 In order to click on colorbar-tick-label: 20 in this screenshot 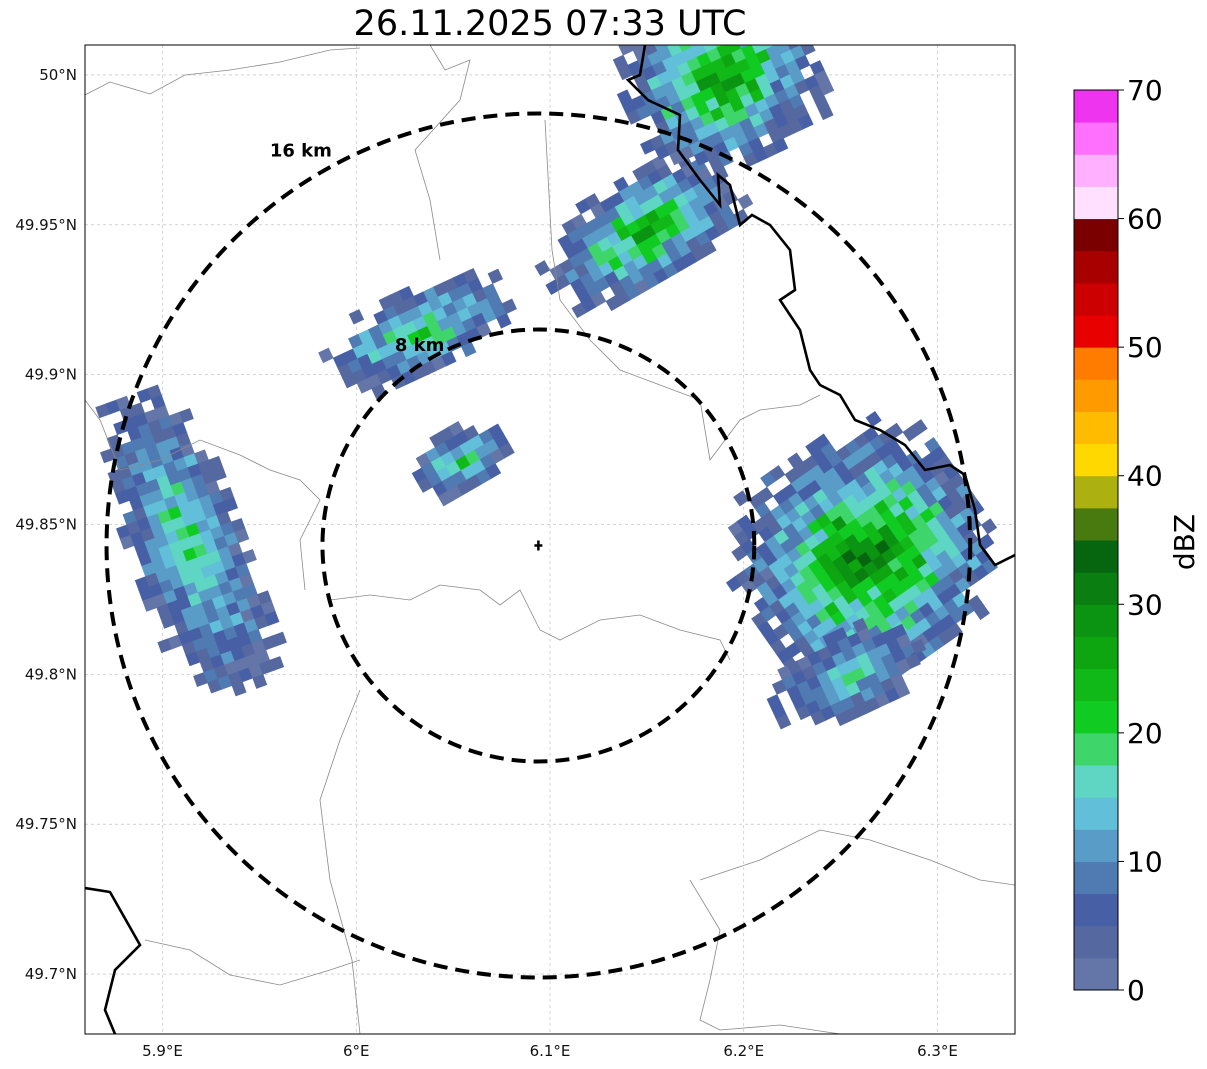, I will do `click(1145, 733)`.